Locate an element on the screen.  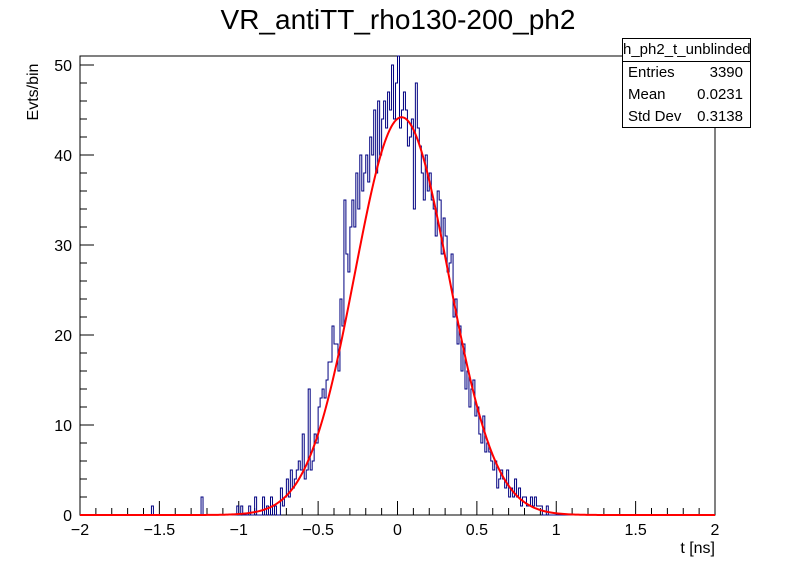
stats-label: Mean is located at coordinates (647, 94).